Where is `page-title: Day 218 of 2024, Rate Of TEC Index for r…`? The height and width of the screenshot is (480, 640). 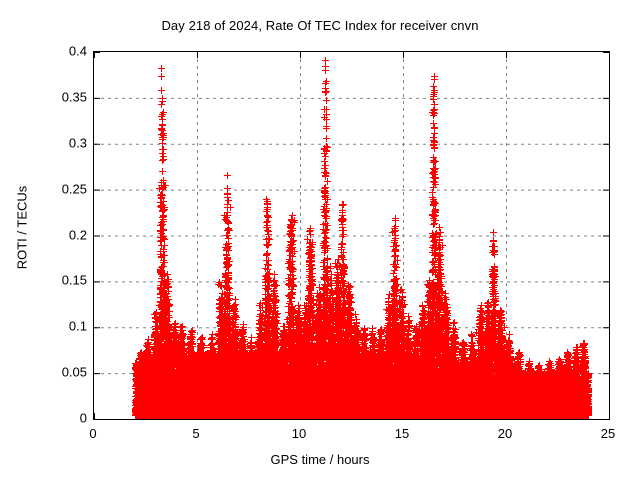 page-title: Day 218 of 2024, Rate Of TEC Index for r… is located at coordinates (320, 25).